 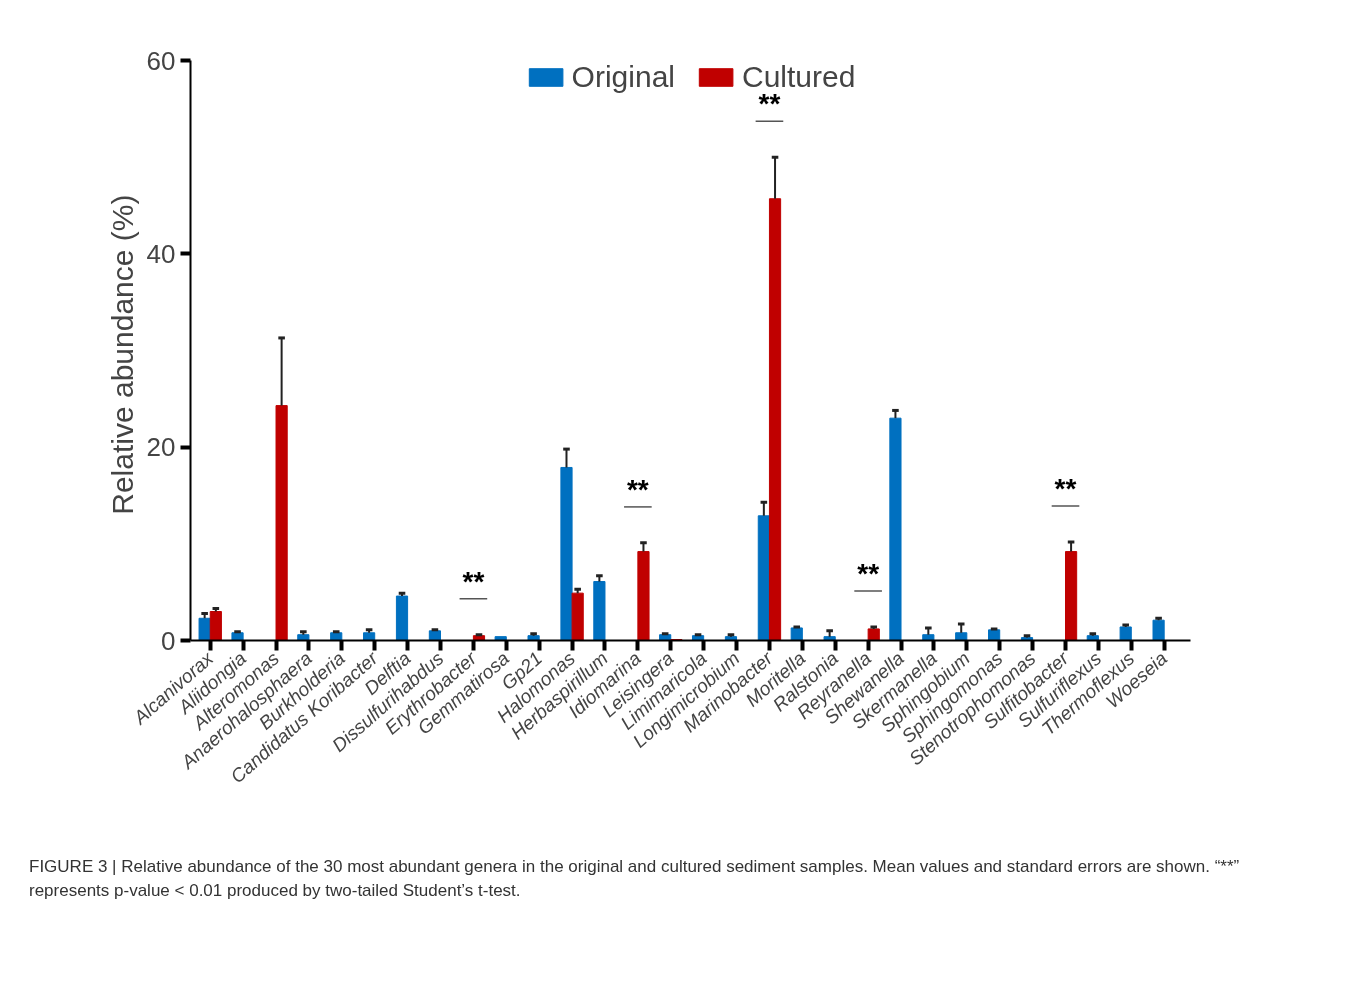 I want to click on caption: FIGURE 3 | Relative abundance of the 30 most abundant genera in the original and cultured sediment samples. Mean values and standard errors are shown. “**” represents p-value < 0.01 produced by two-tailed Student’s t-test., so click(x=635, y=879).